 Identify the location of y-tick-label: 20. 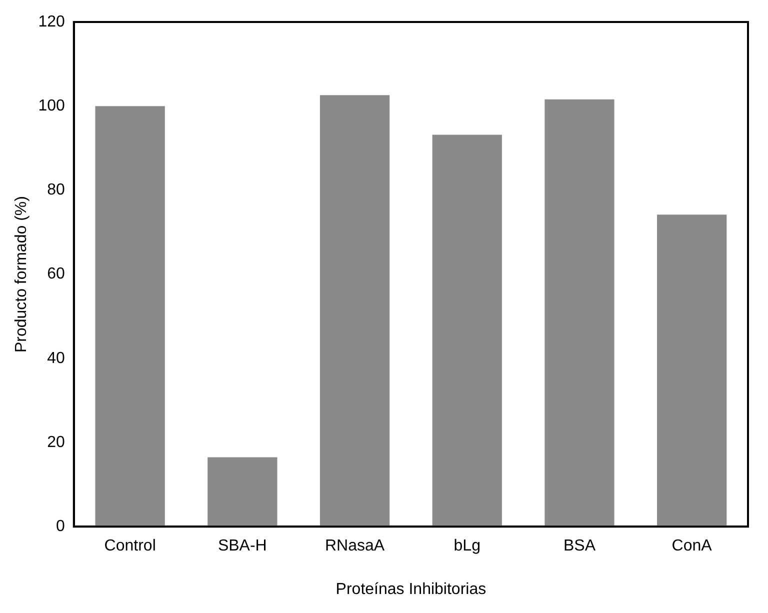
(56, 442).